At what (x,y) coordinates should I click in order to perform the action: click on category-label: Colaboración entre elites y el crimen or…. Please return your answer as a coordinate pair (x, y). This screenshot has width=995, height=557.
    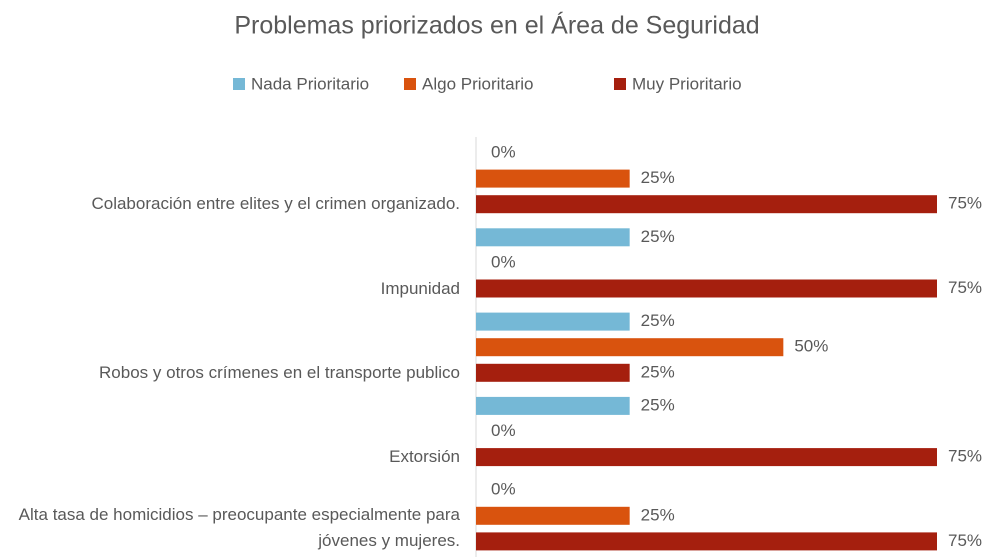
    Looking at the image, I should click on (275, 204).